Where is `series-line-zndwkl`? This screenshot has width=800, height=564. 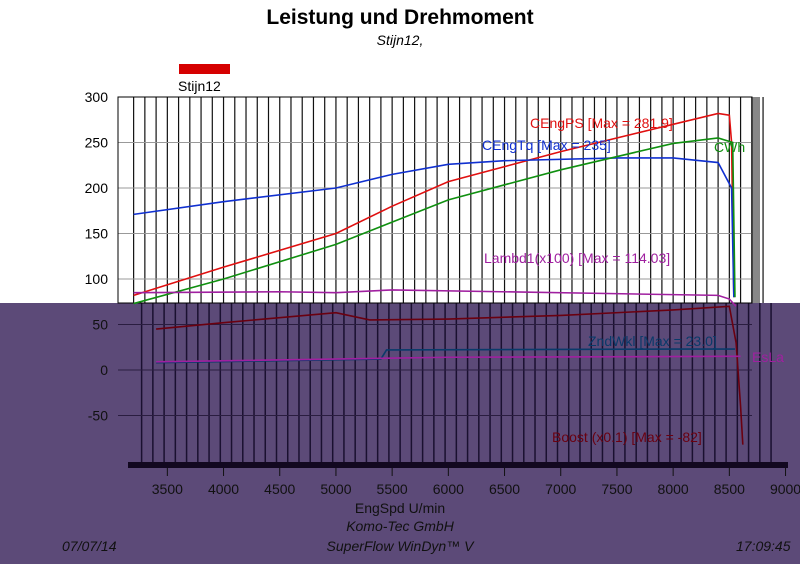
series-line-zndwkl is located at coordinates (445, 356).